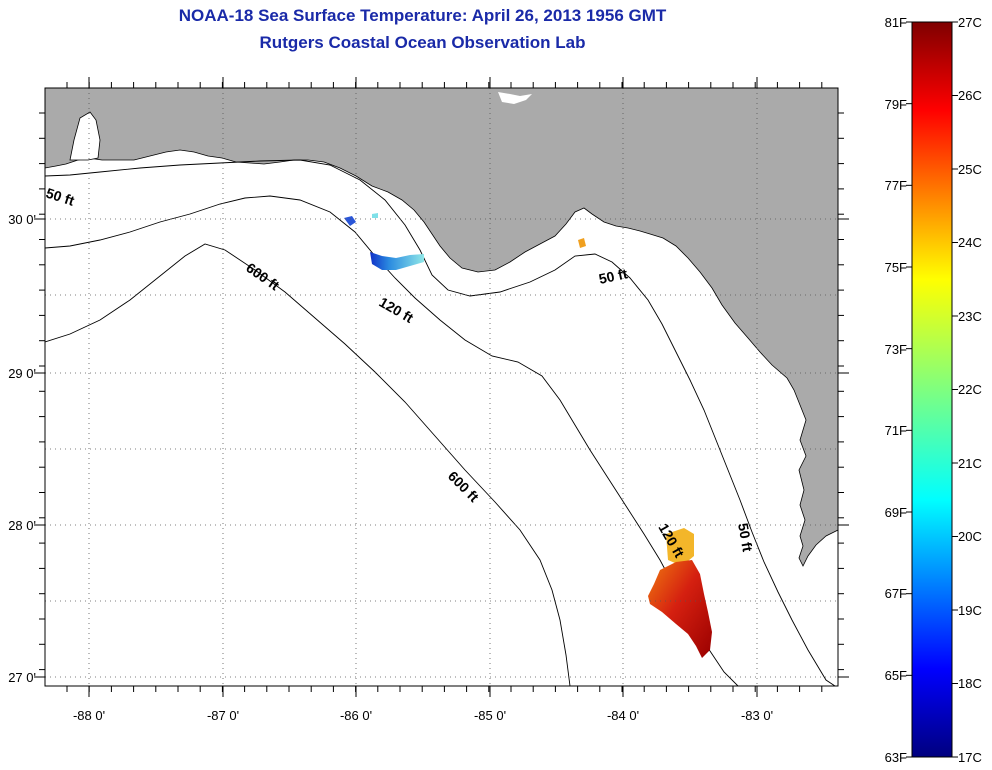 The image size is (992, 770). What do you see at coordinates (896, 430) in the screenshot?
I see `colorbar-f-label: 71F` at bounding box center [896, 430].